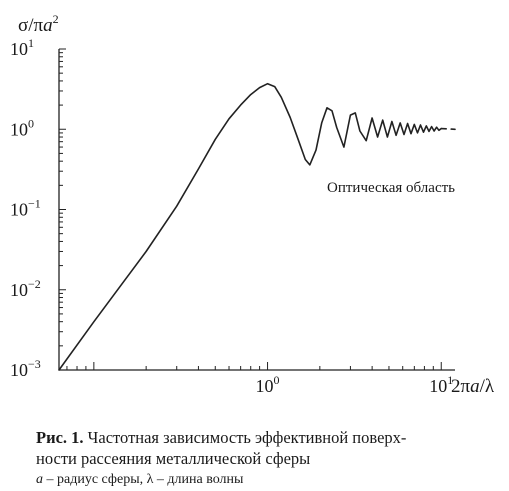 The image size is (509, 491). What do you see at coordinates (22, 127) in the screenshot?
I see `y-tick-label: 10⁰` at bounding box center [22, 127].